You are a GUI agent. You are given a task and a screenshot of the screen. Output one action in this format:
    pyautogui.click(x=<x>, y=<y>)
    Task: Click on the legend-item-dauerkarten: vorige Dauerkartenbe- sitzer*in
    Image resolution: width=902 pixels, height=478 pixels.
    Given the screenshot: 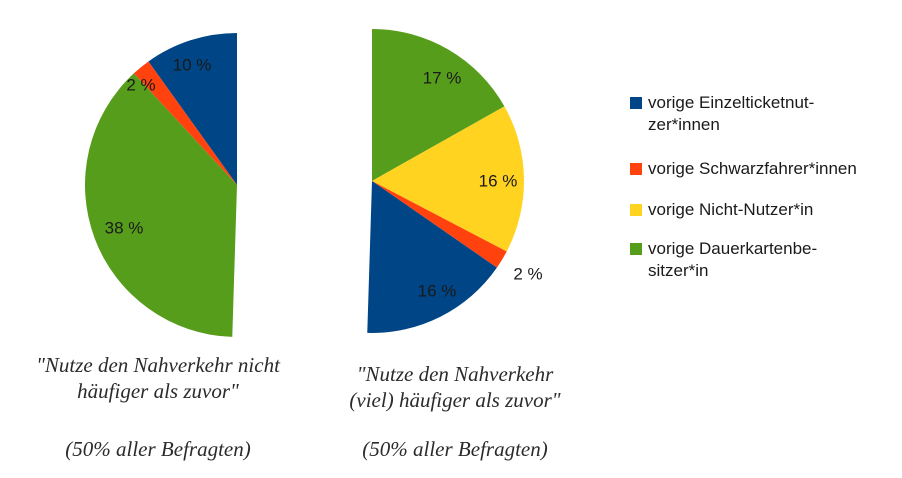 What is the action you would take?
    pyautogui.click(x=723, y=260)
    